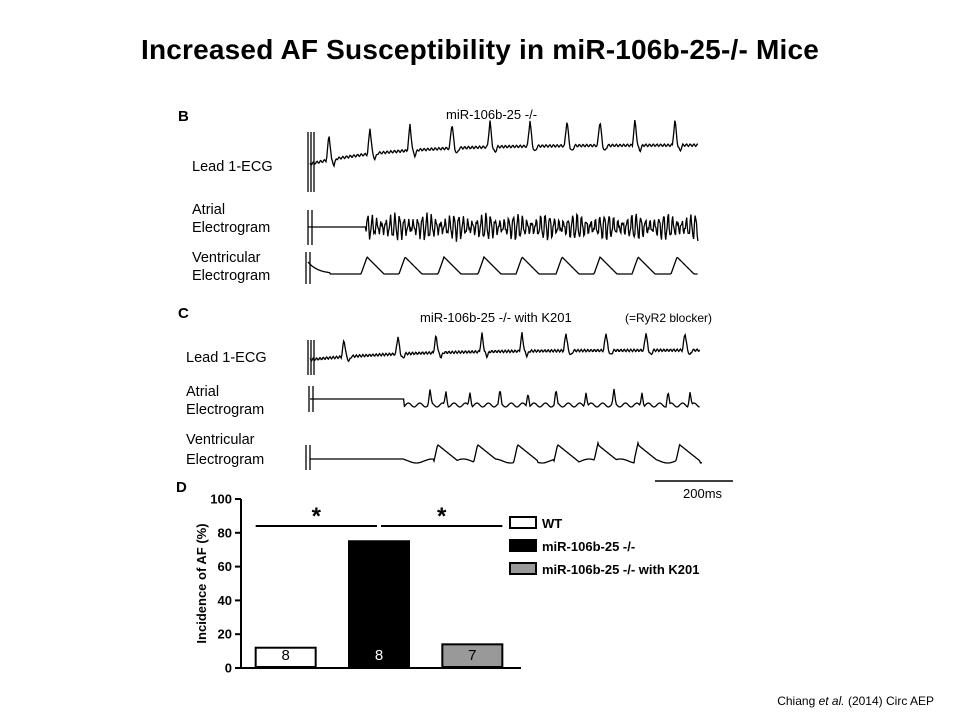 This screenshot has width=960, height=720. I want to click on panel-d-letter: D, so click(181, 487).